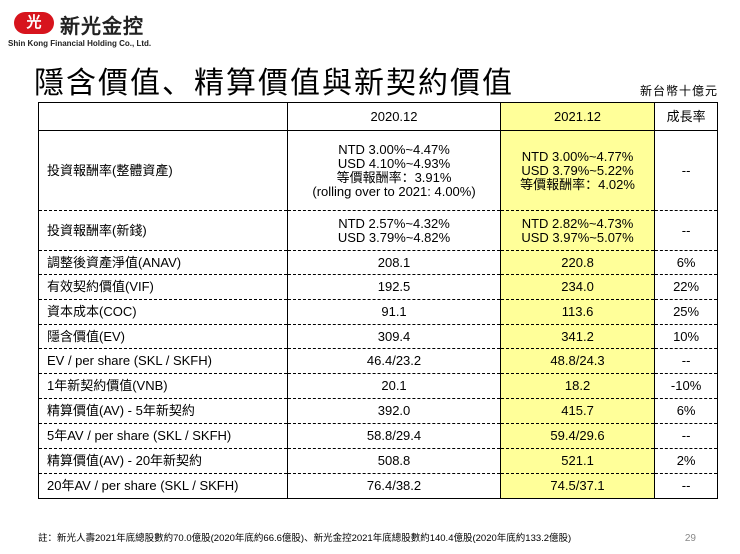 The width and height of the screenshot is (740, 554). I want to click on table-cell: 76.4/38.2, so click(394, 486).